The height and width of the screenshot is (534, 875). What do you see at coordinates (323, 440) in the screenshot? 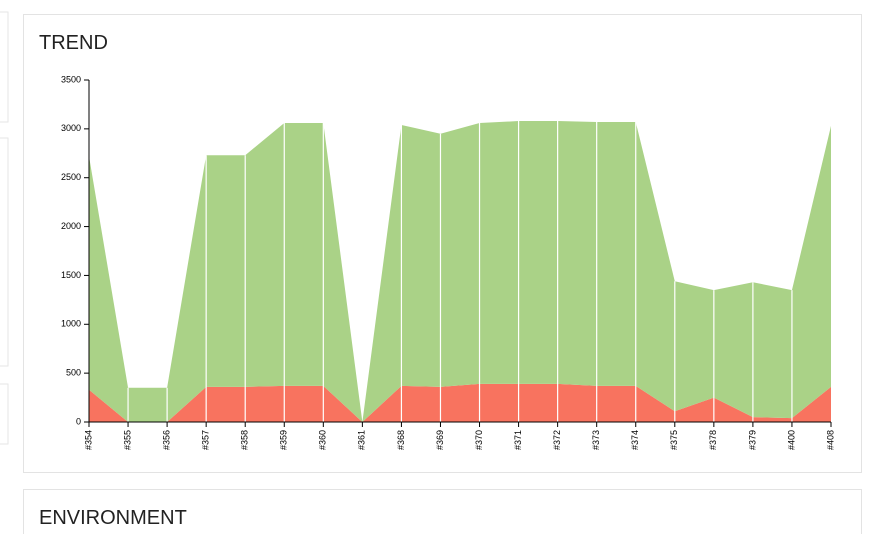
I see `x-tick-label: #360` at bounding box center [323, 440].